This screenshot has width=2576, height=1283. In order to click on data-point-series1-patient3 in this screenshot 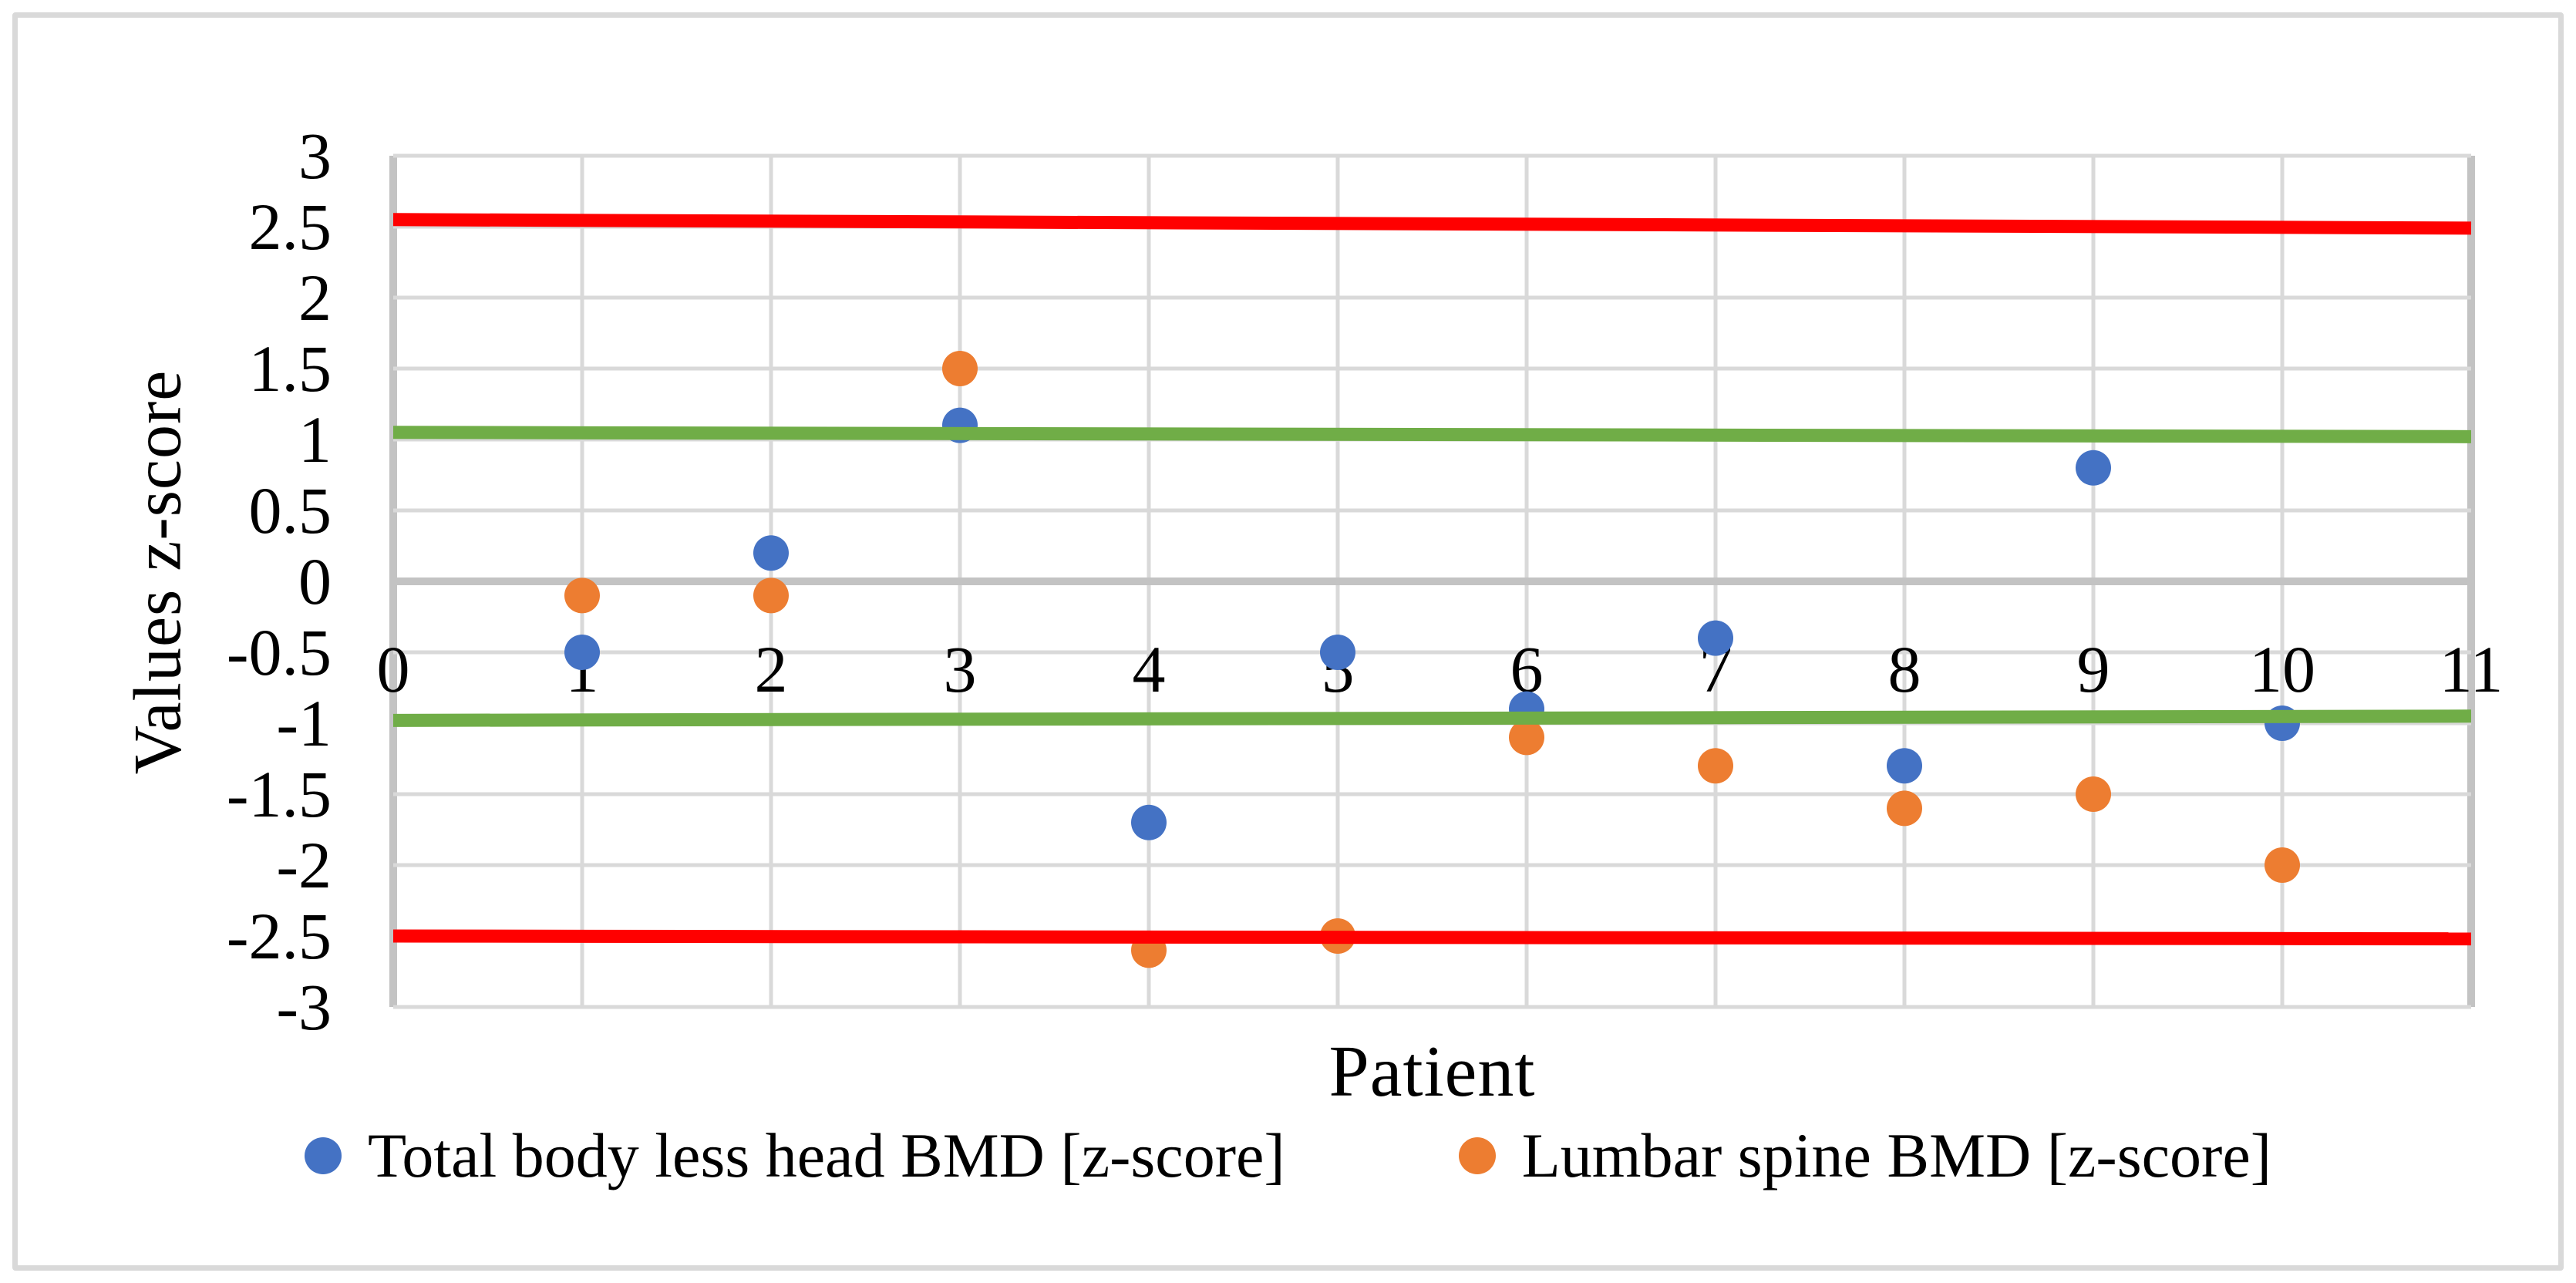, I will do `click(960, 369)`.